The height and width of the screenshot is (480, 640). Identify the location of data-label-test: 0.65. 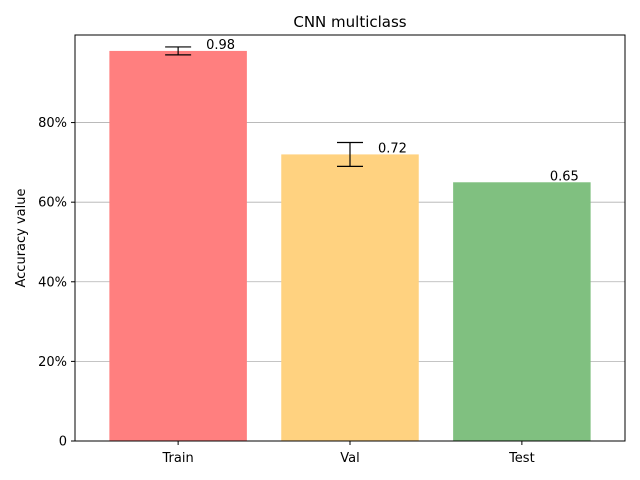
(564, 176).